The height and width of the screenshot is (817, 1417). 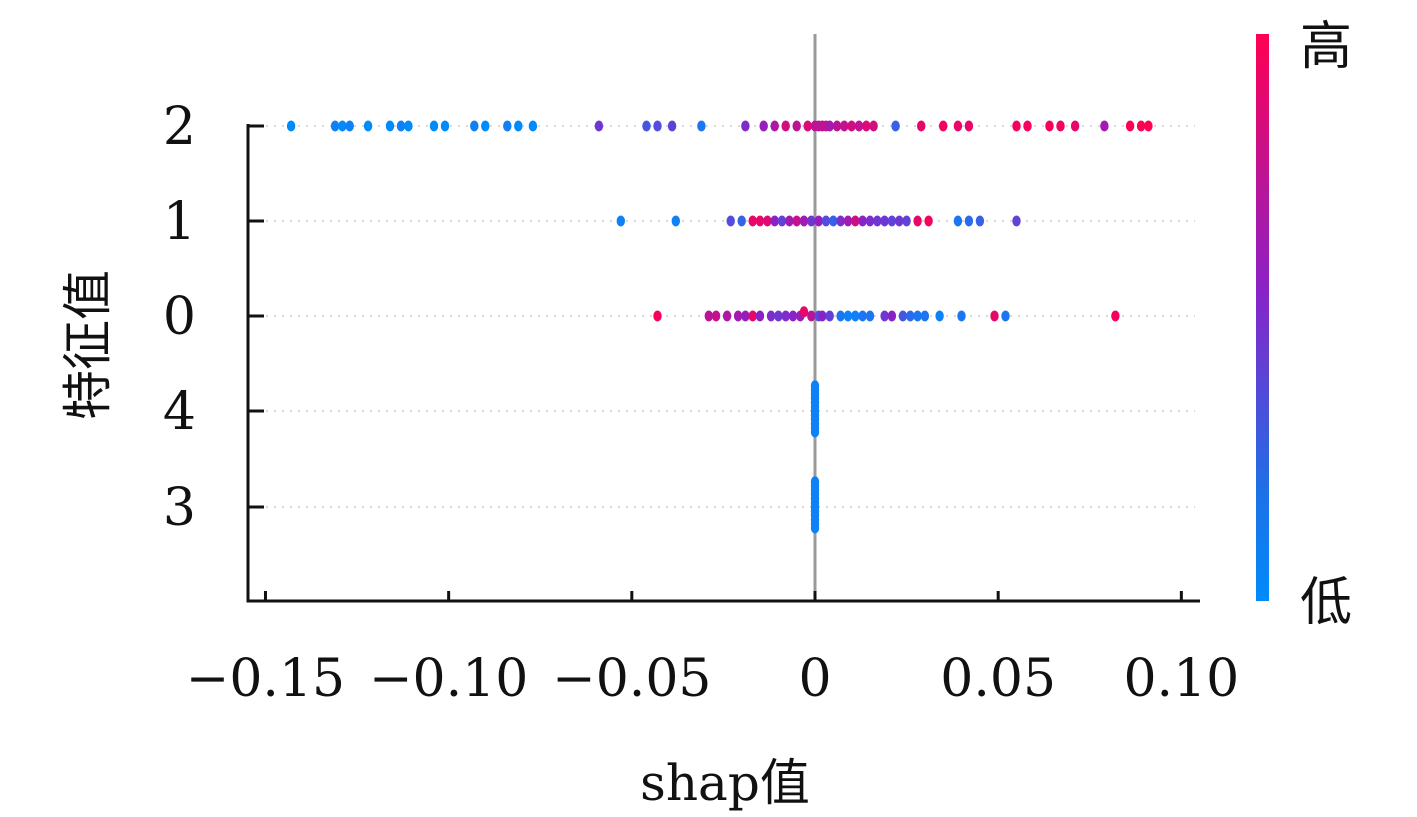 I want to click on x-tick-label: 0.10, so click(x=1181, y=679).